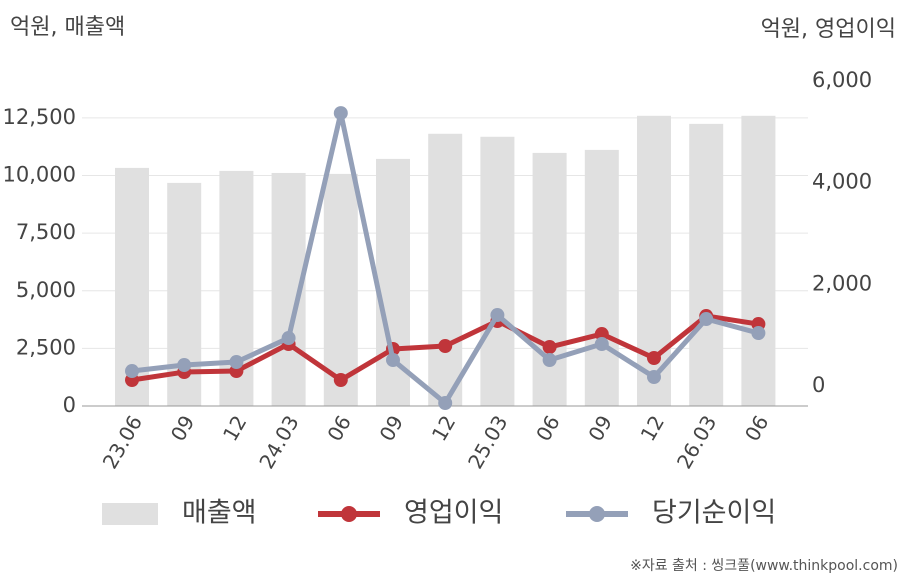  Describe the element at coordinates (46, 232) in the screenshot. I see `y-tick-label: 7,500` at that location.